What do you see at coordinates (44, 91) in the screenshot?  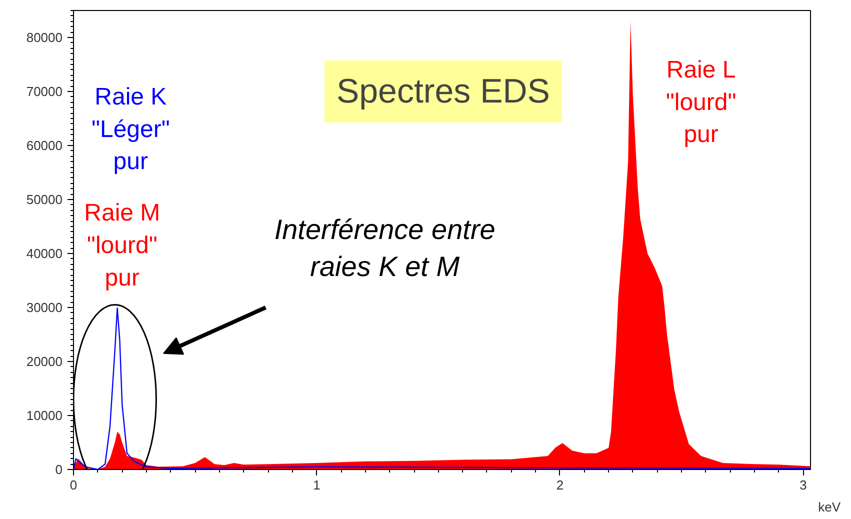 I see `y-tick-label: 70000` at bounding box center [44, 91].